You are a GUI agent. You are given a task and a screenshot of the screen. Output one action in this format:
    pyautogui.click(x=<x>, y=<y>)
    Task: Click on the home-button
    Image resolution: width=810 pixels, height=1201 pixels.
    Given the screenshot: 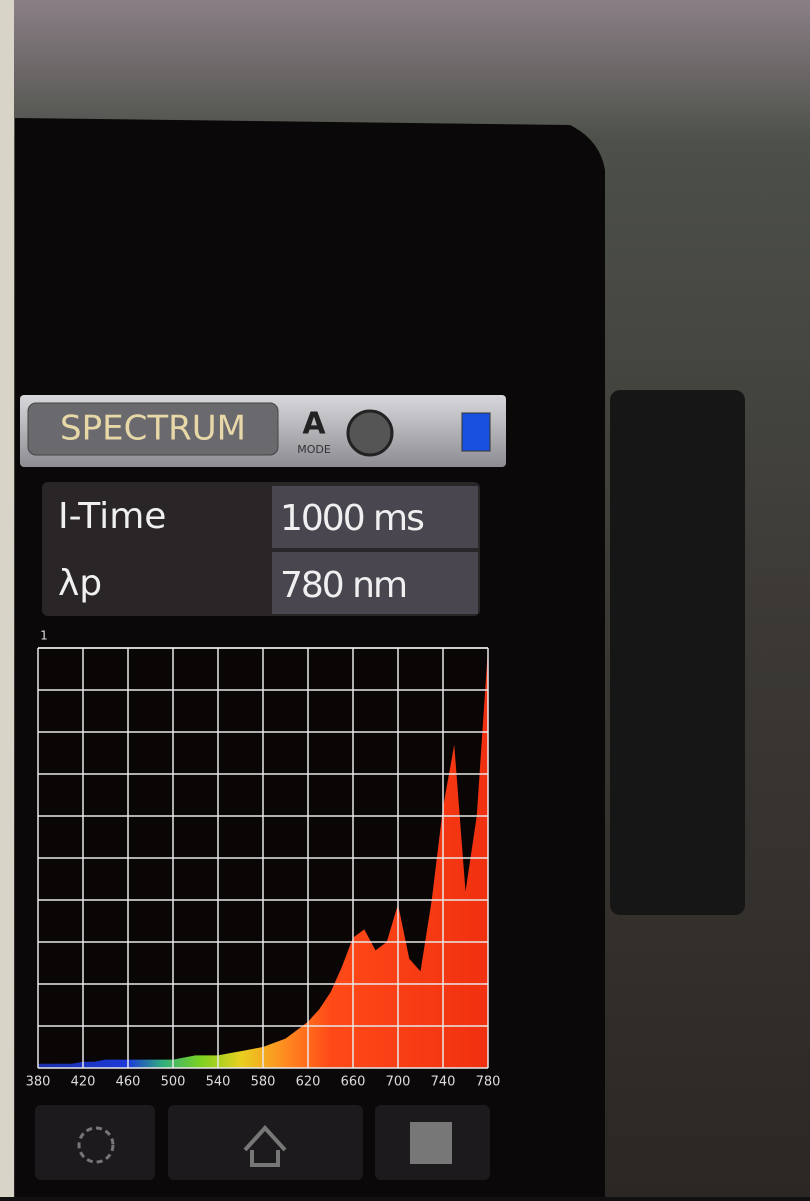 What is the action you would take?
    pyautogui.click(x=265, y=1142)
    